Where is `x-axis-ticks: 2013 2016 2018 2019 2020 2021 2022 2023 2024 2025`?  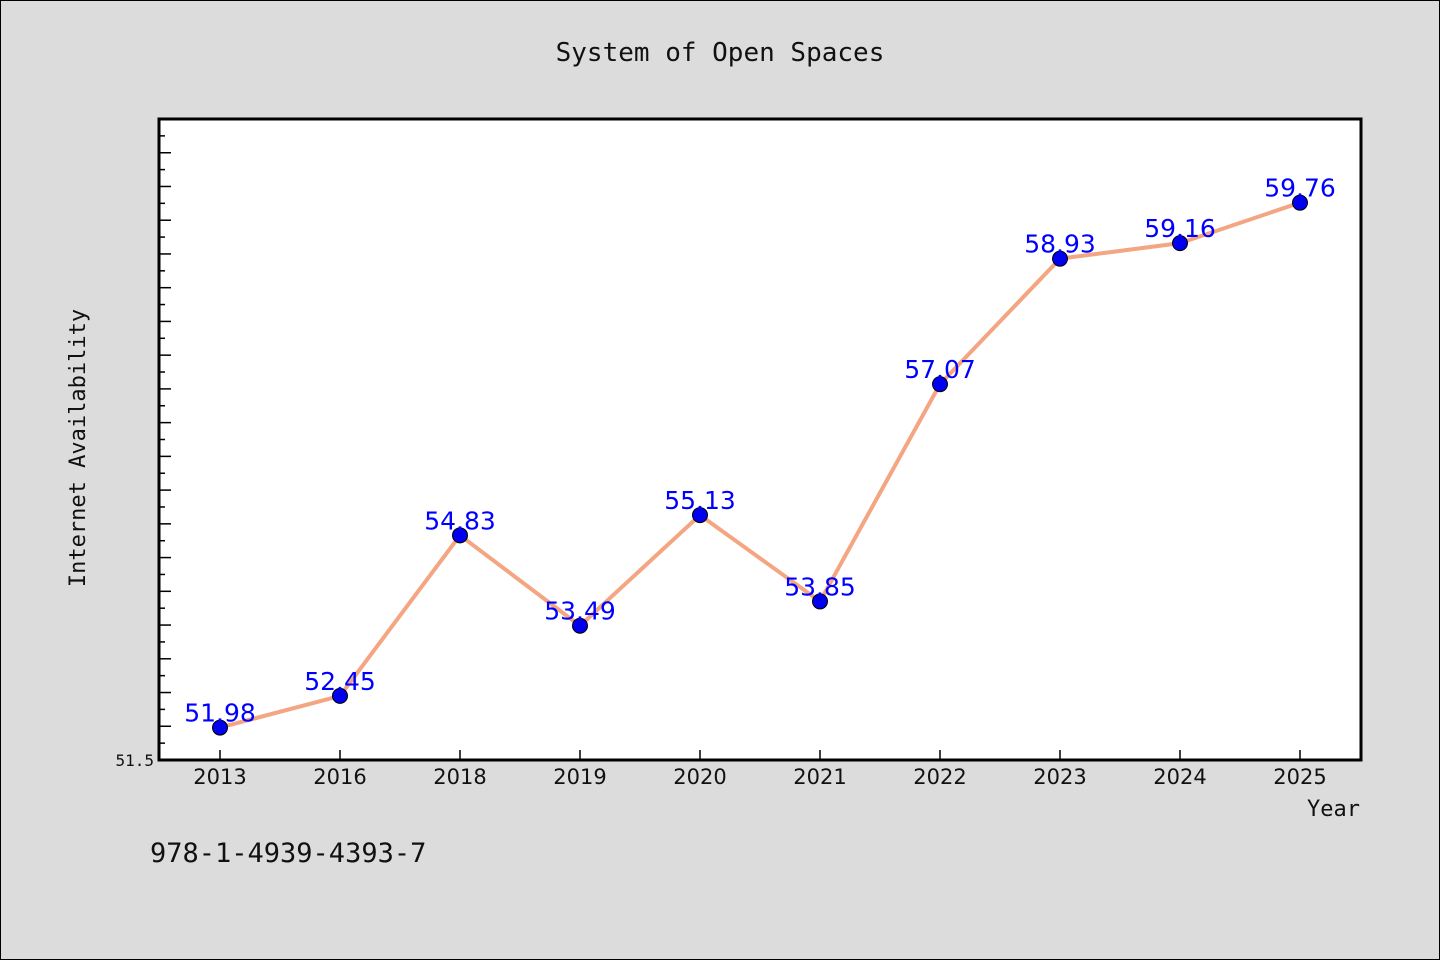
x-axis-ticks: 2013 2016 2018 2019 2020 2021 2022 2023 2024 2025 is located at coordinates (760, 769).